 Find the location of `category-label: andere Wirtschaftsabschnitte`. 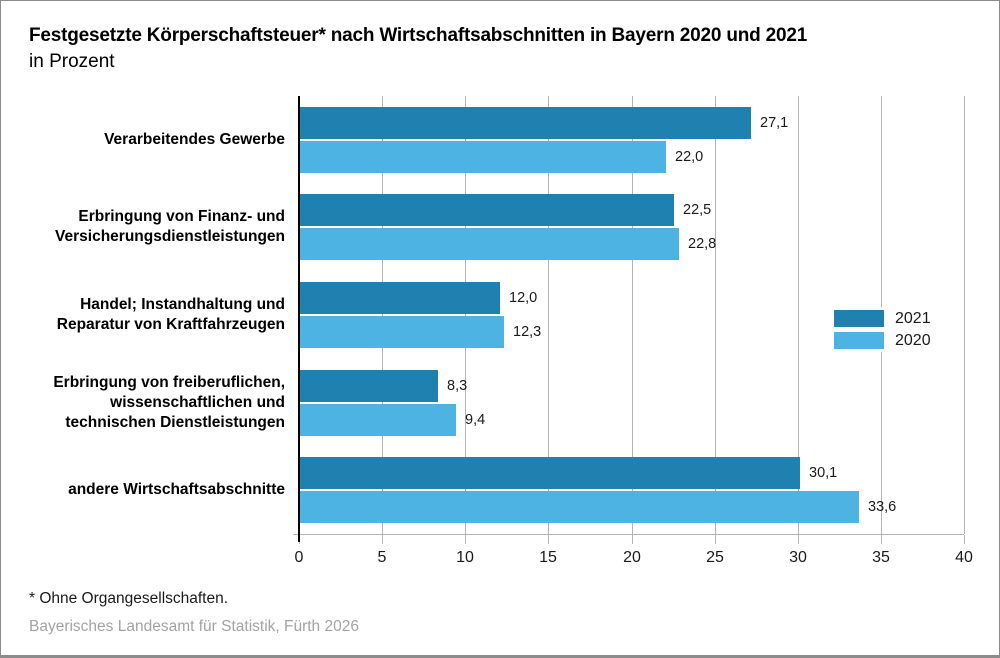

category-label: andere Wirtschaftsabschnitte is located at coordinates (176, 490).